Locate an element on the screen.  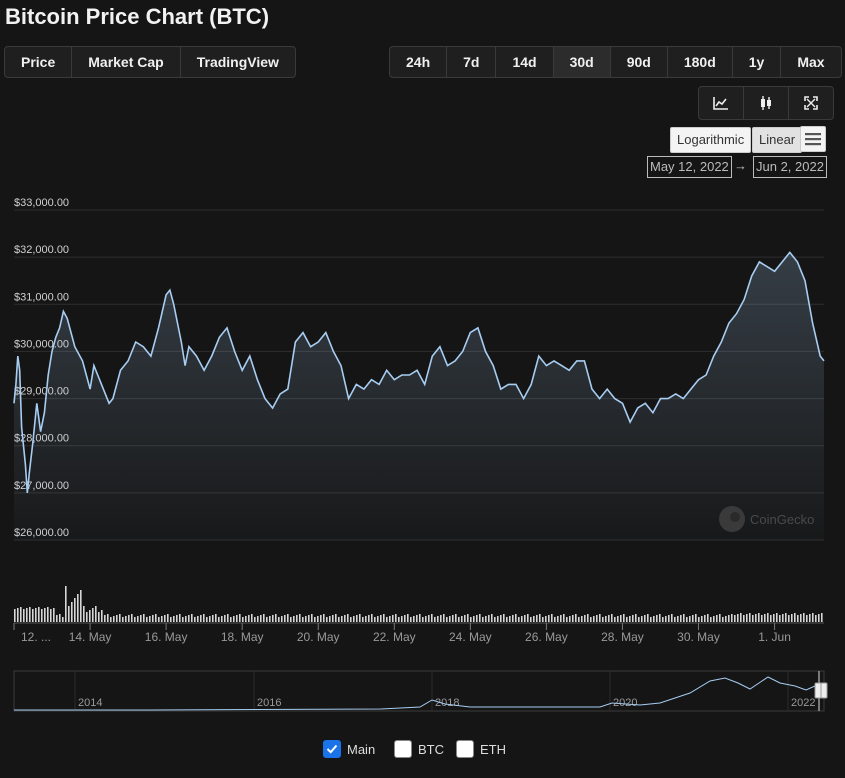
navigator-frame is located at coordinates (419, 691).